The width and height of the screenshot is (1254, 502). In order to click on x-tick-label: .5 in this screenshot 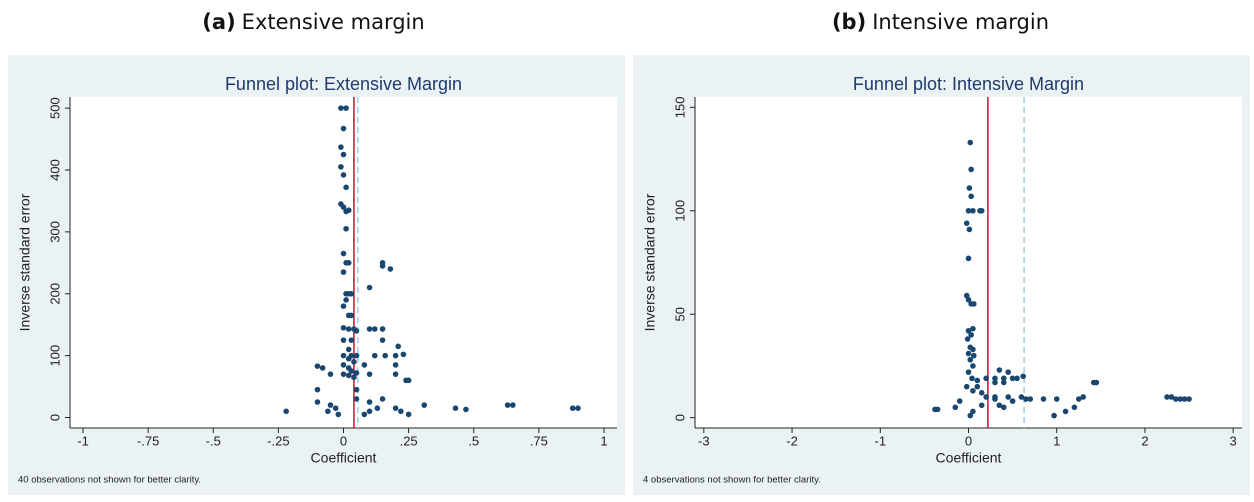, I will do `click(473, 440)`.